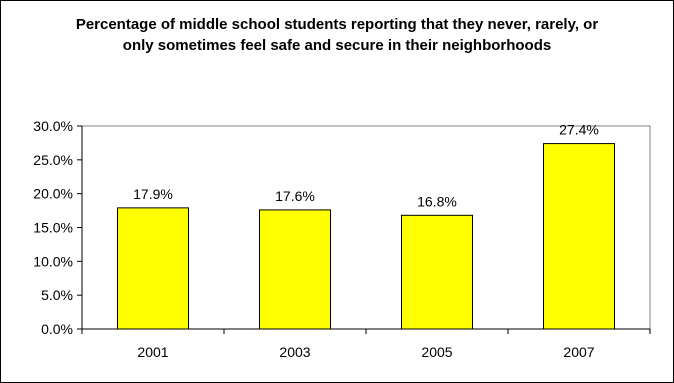 The width and height of the screenshot is (674, 383). Describe the element at coordinates (53, 126) in the screenshot. I see `y-tick-label: 30.0%` at that location.